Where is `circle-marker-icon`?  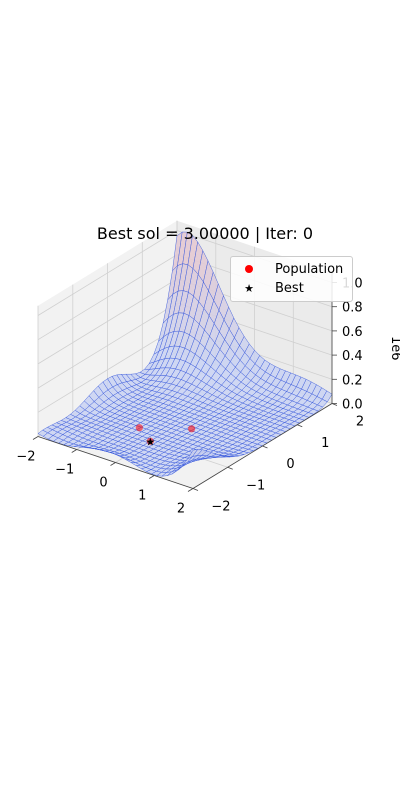 circle-marker-icon is located at coordinates (249, 268).